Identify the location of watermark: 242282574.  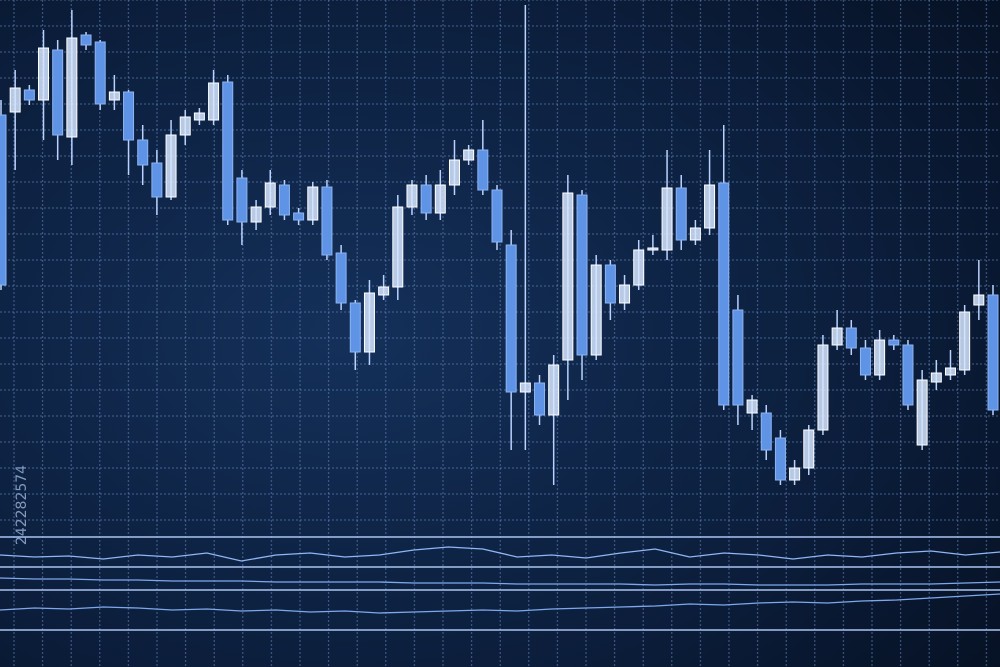
(22, 505).